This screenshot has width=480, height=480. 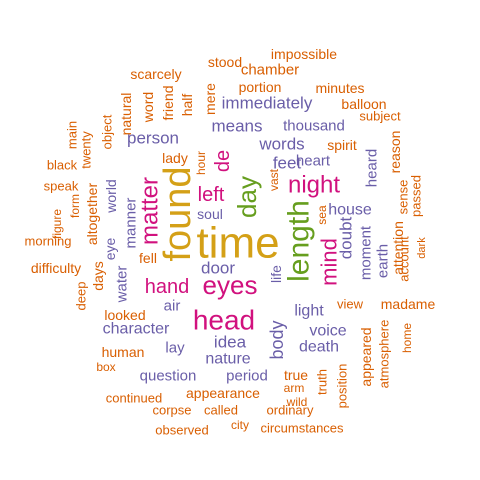 What do you see at coordinates (126, 114) in the screenshot?
I see `word-natural: natural` at bounding box center [126, 114].